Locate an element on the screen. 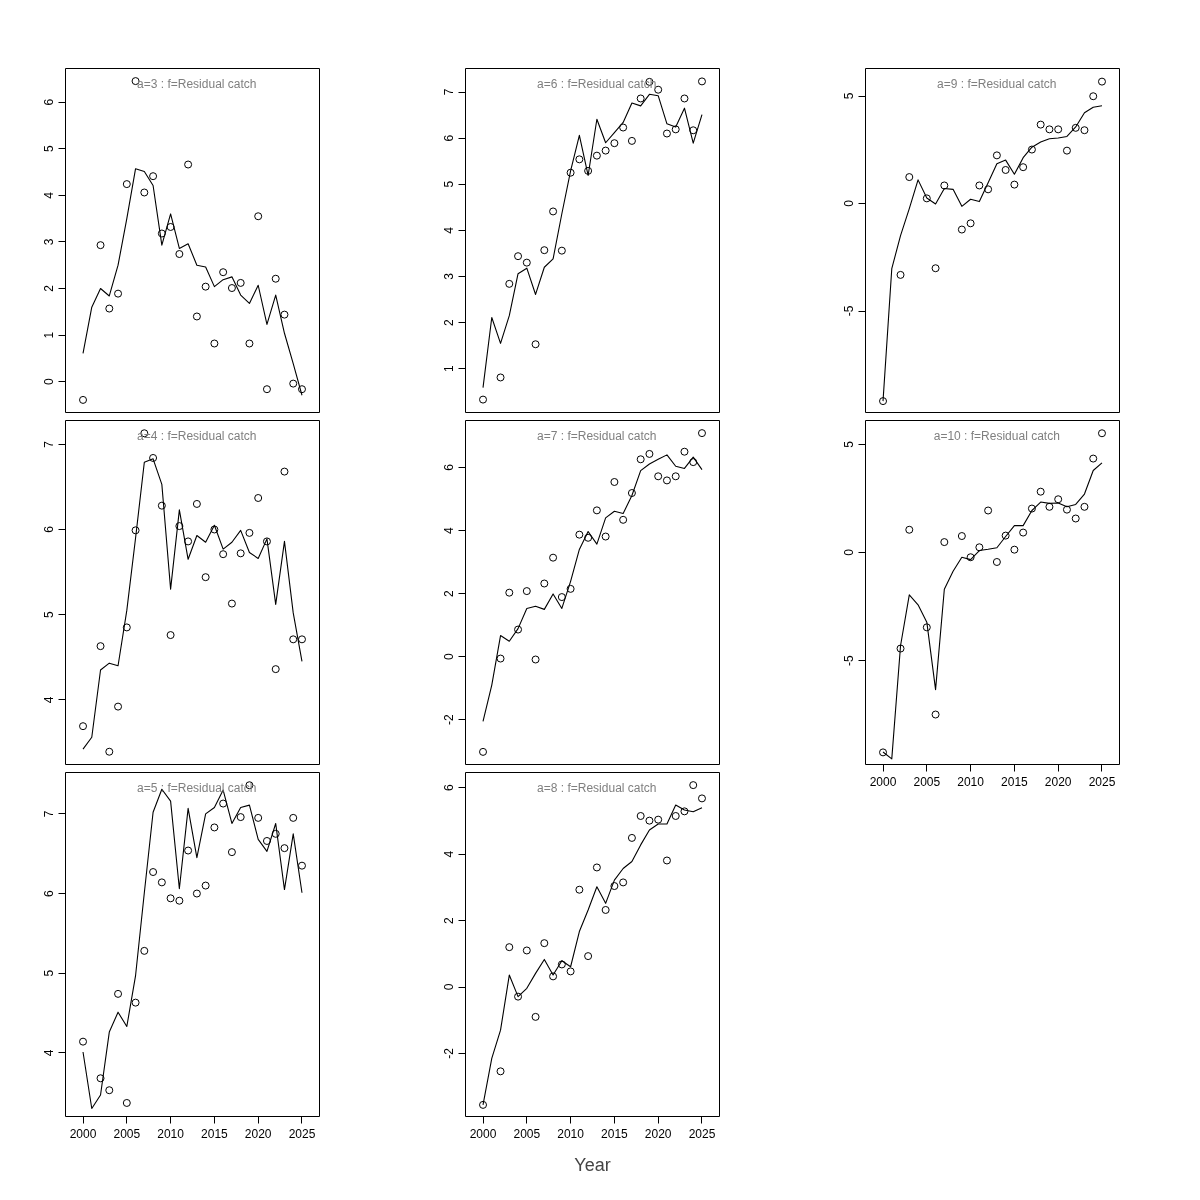 This screenshot has height=1200, width=1200. text: a=6 : f=Residual catch is located at coordinates (597, 83).